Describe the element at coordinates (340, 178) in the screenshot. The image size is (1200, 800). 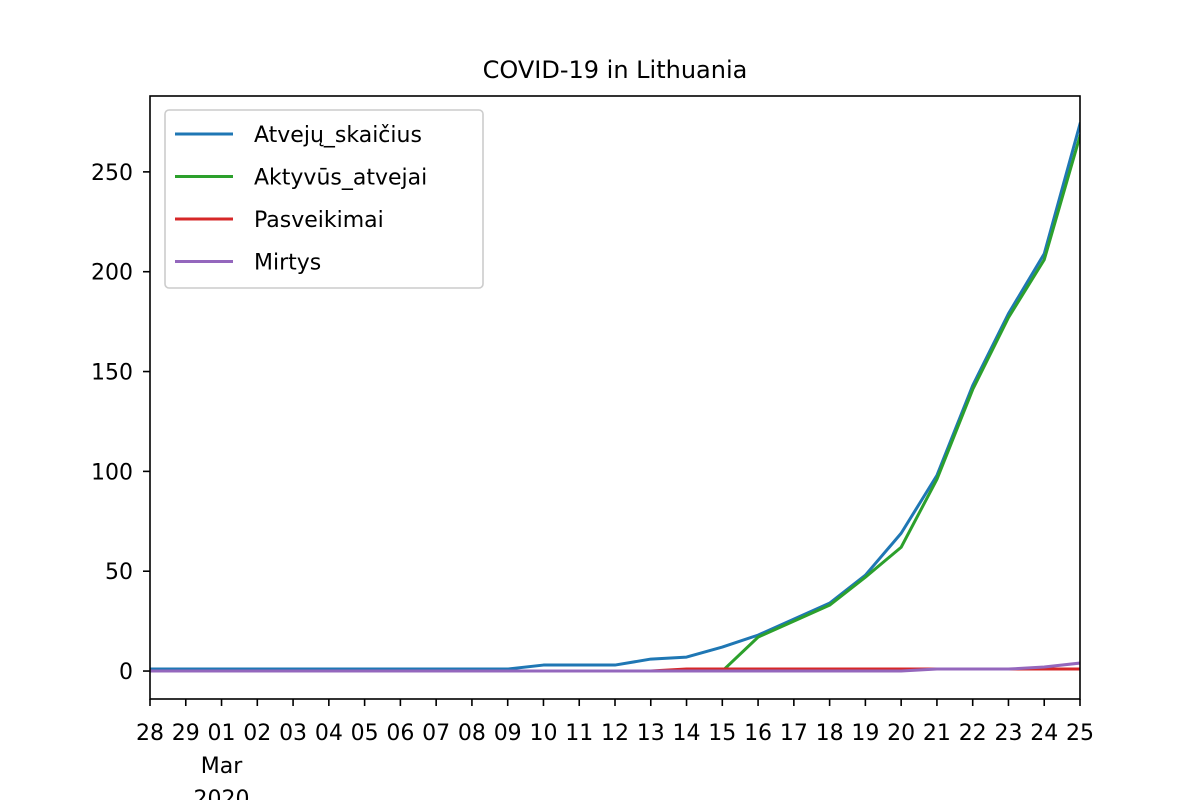
I see `legend-label-2: Aktyvūs_atvejai` at that location.